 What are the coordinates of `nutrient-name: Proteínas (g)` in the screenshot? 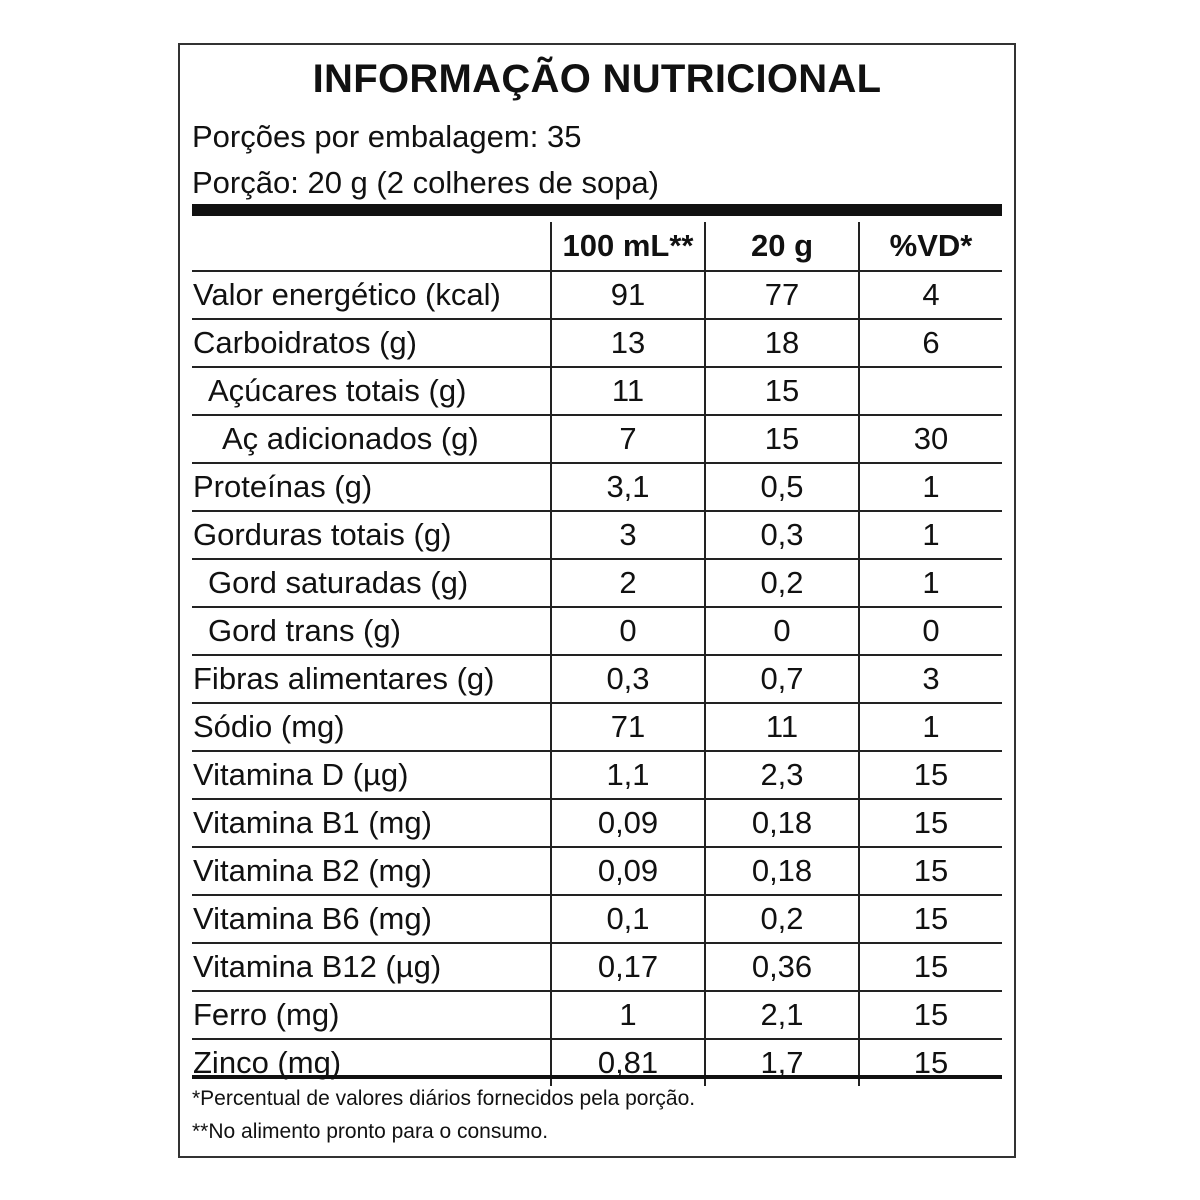 It's located at (371, 487).